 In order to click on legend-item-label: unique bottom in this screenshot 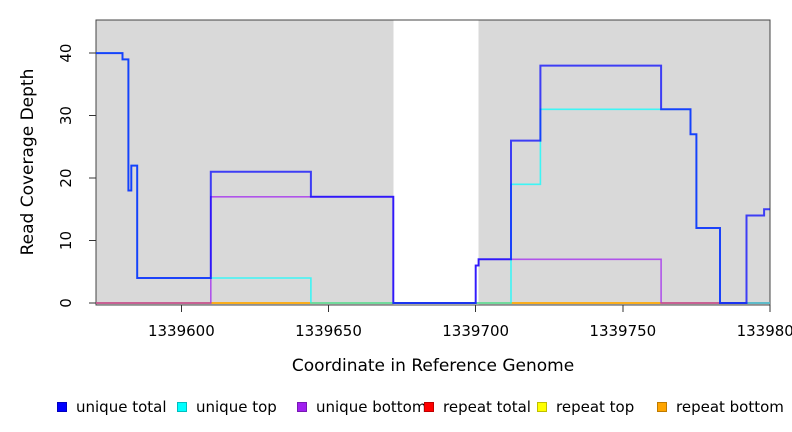, I will do `click(371, 407)`.